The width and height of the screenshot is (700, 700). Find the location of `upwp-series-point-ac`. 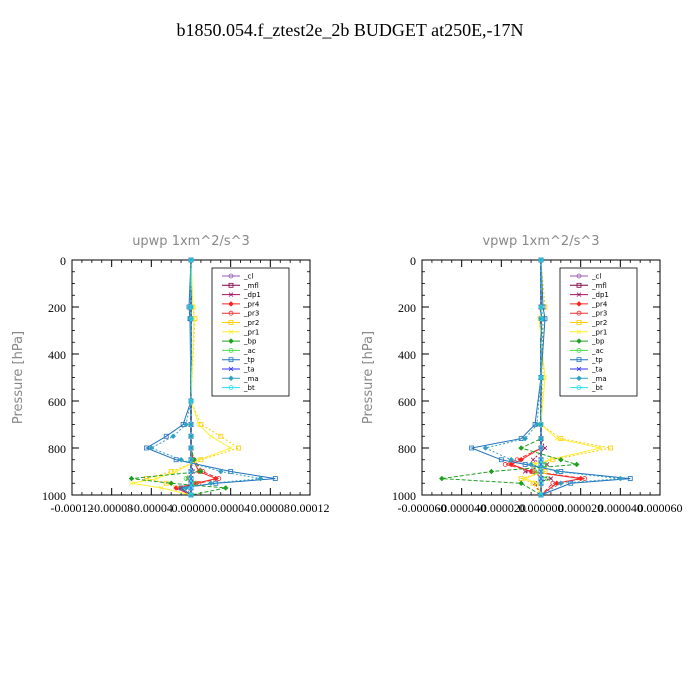

upwp-series-point-ac is located at coordinates (186, 478).